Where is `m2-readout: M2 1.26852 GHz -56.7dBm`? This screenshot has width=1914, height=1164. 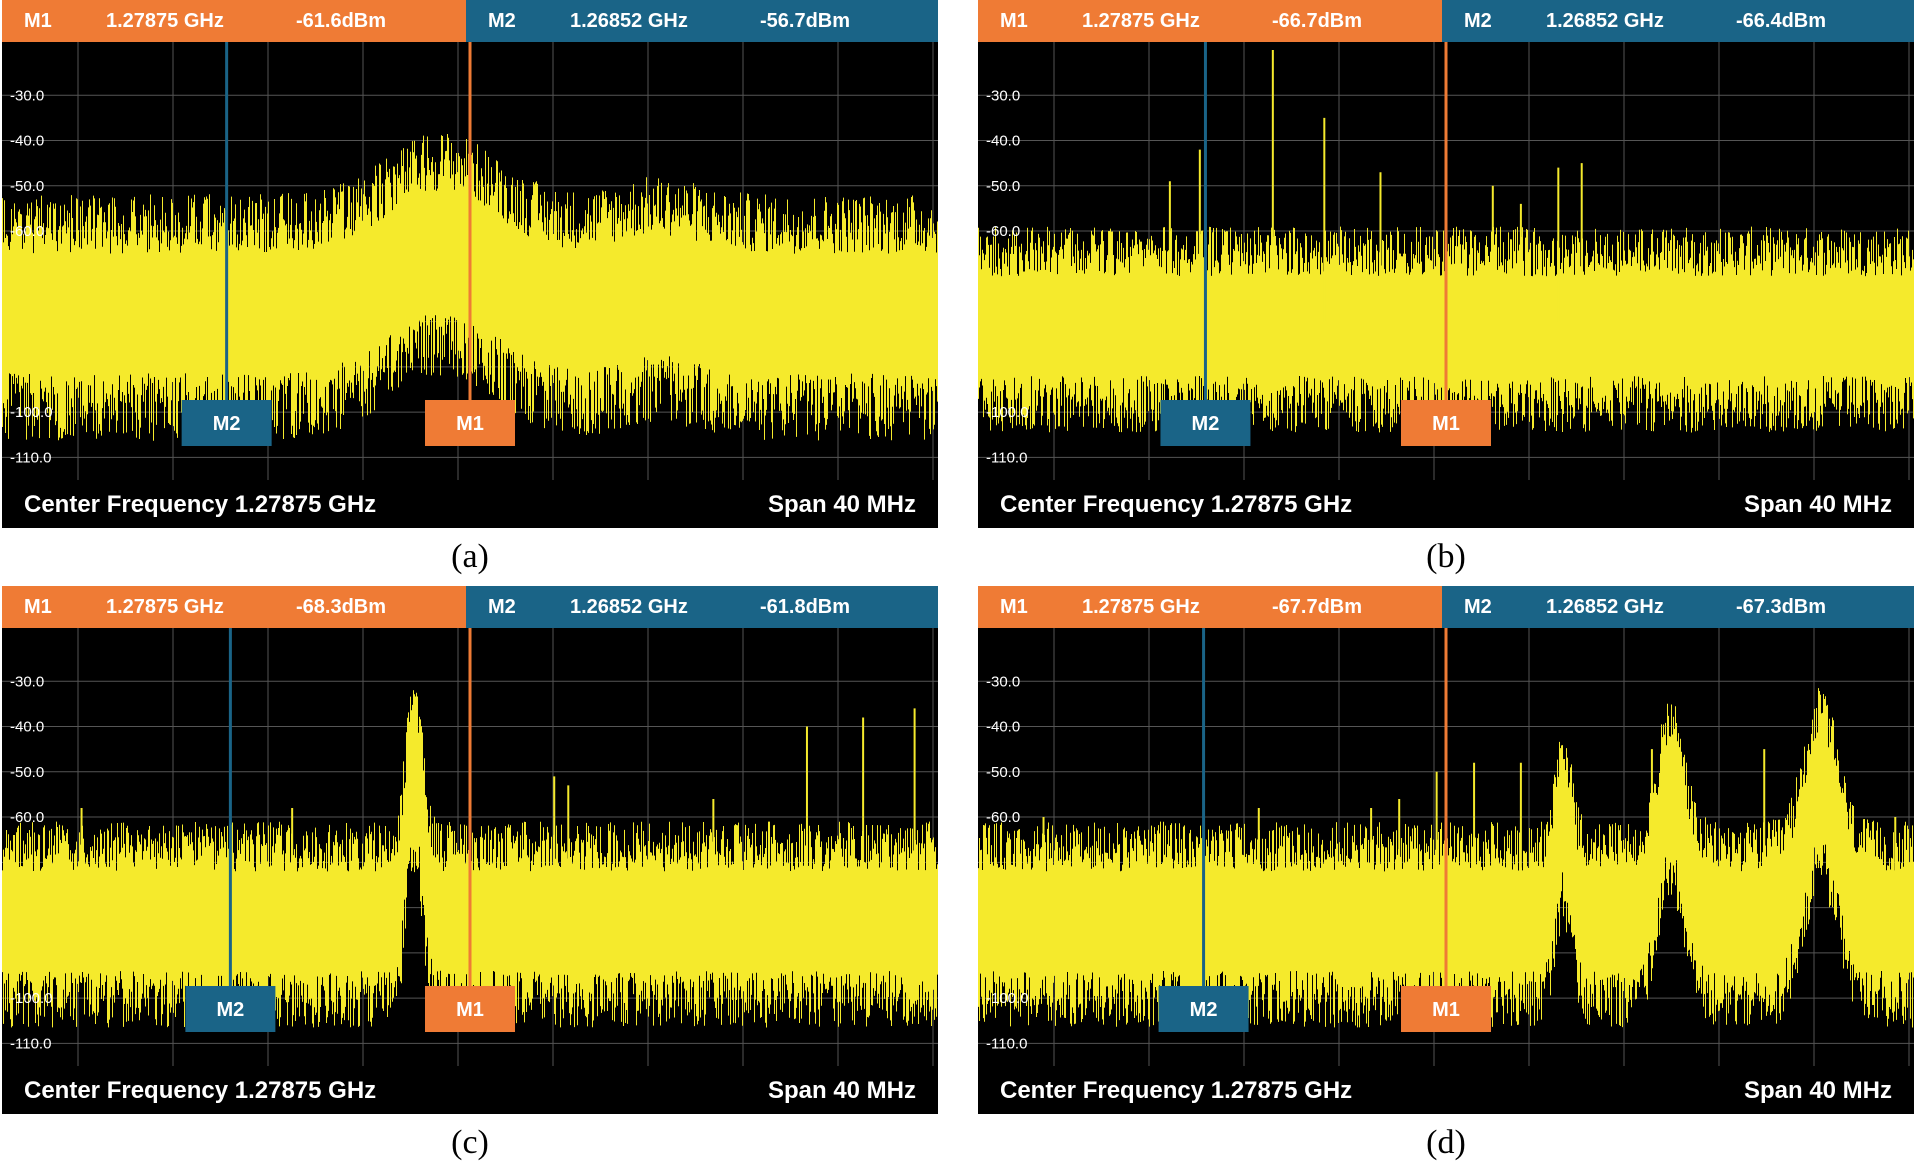
m2-readout: M2 1.26852 GHz -56.7dBm is located at coordinates (702, 21).